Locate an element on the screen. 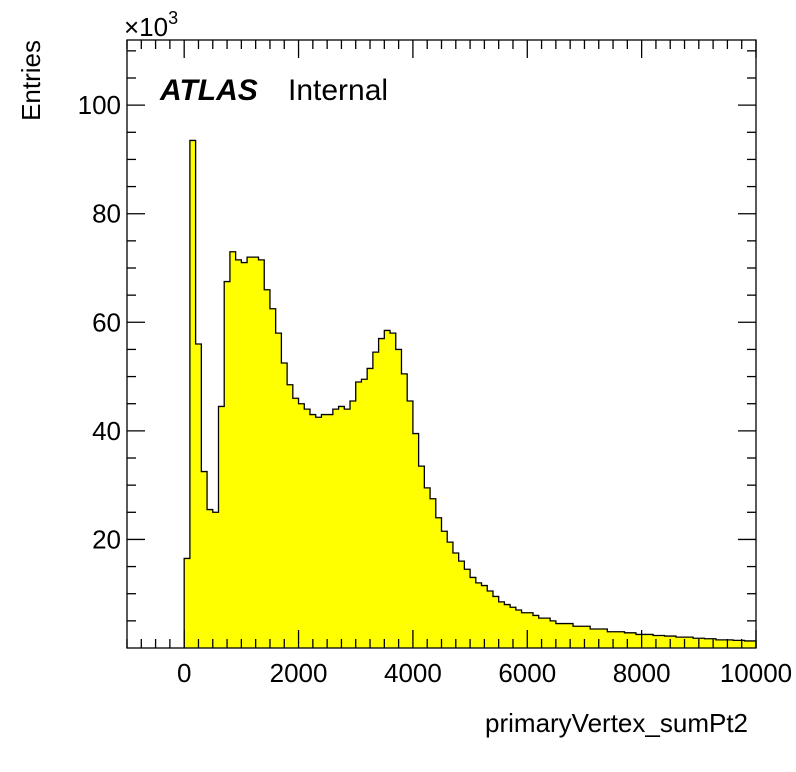  y-tick-label: 40 is located at coordinates (106, 431).